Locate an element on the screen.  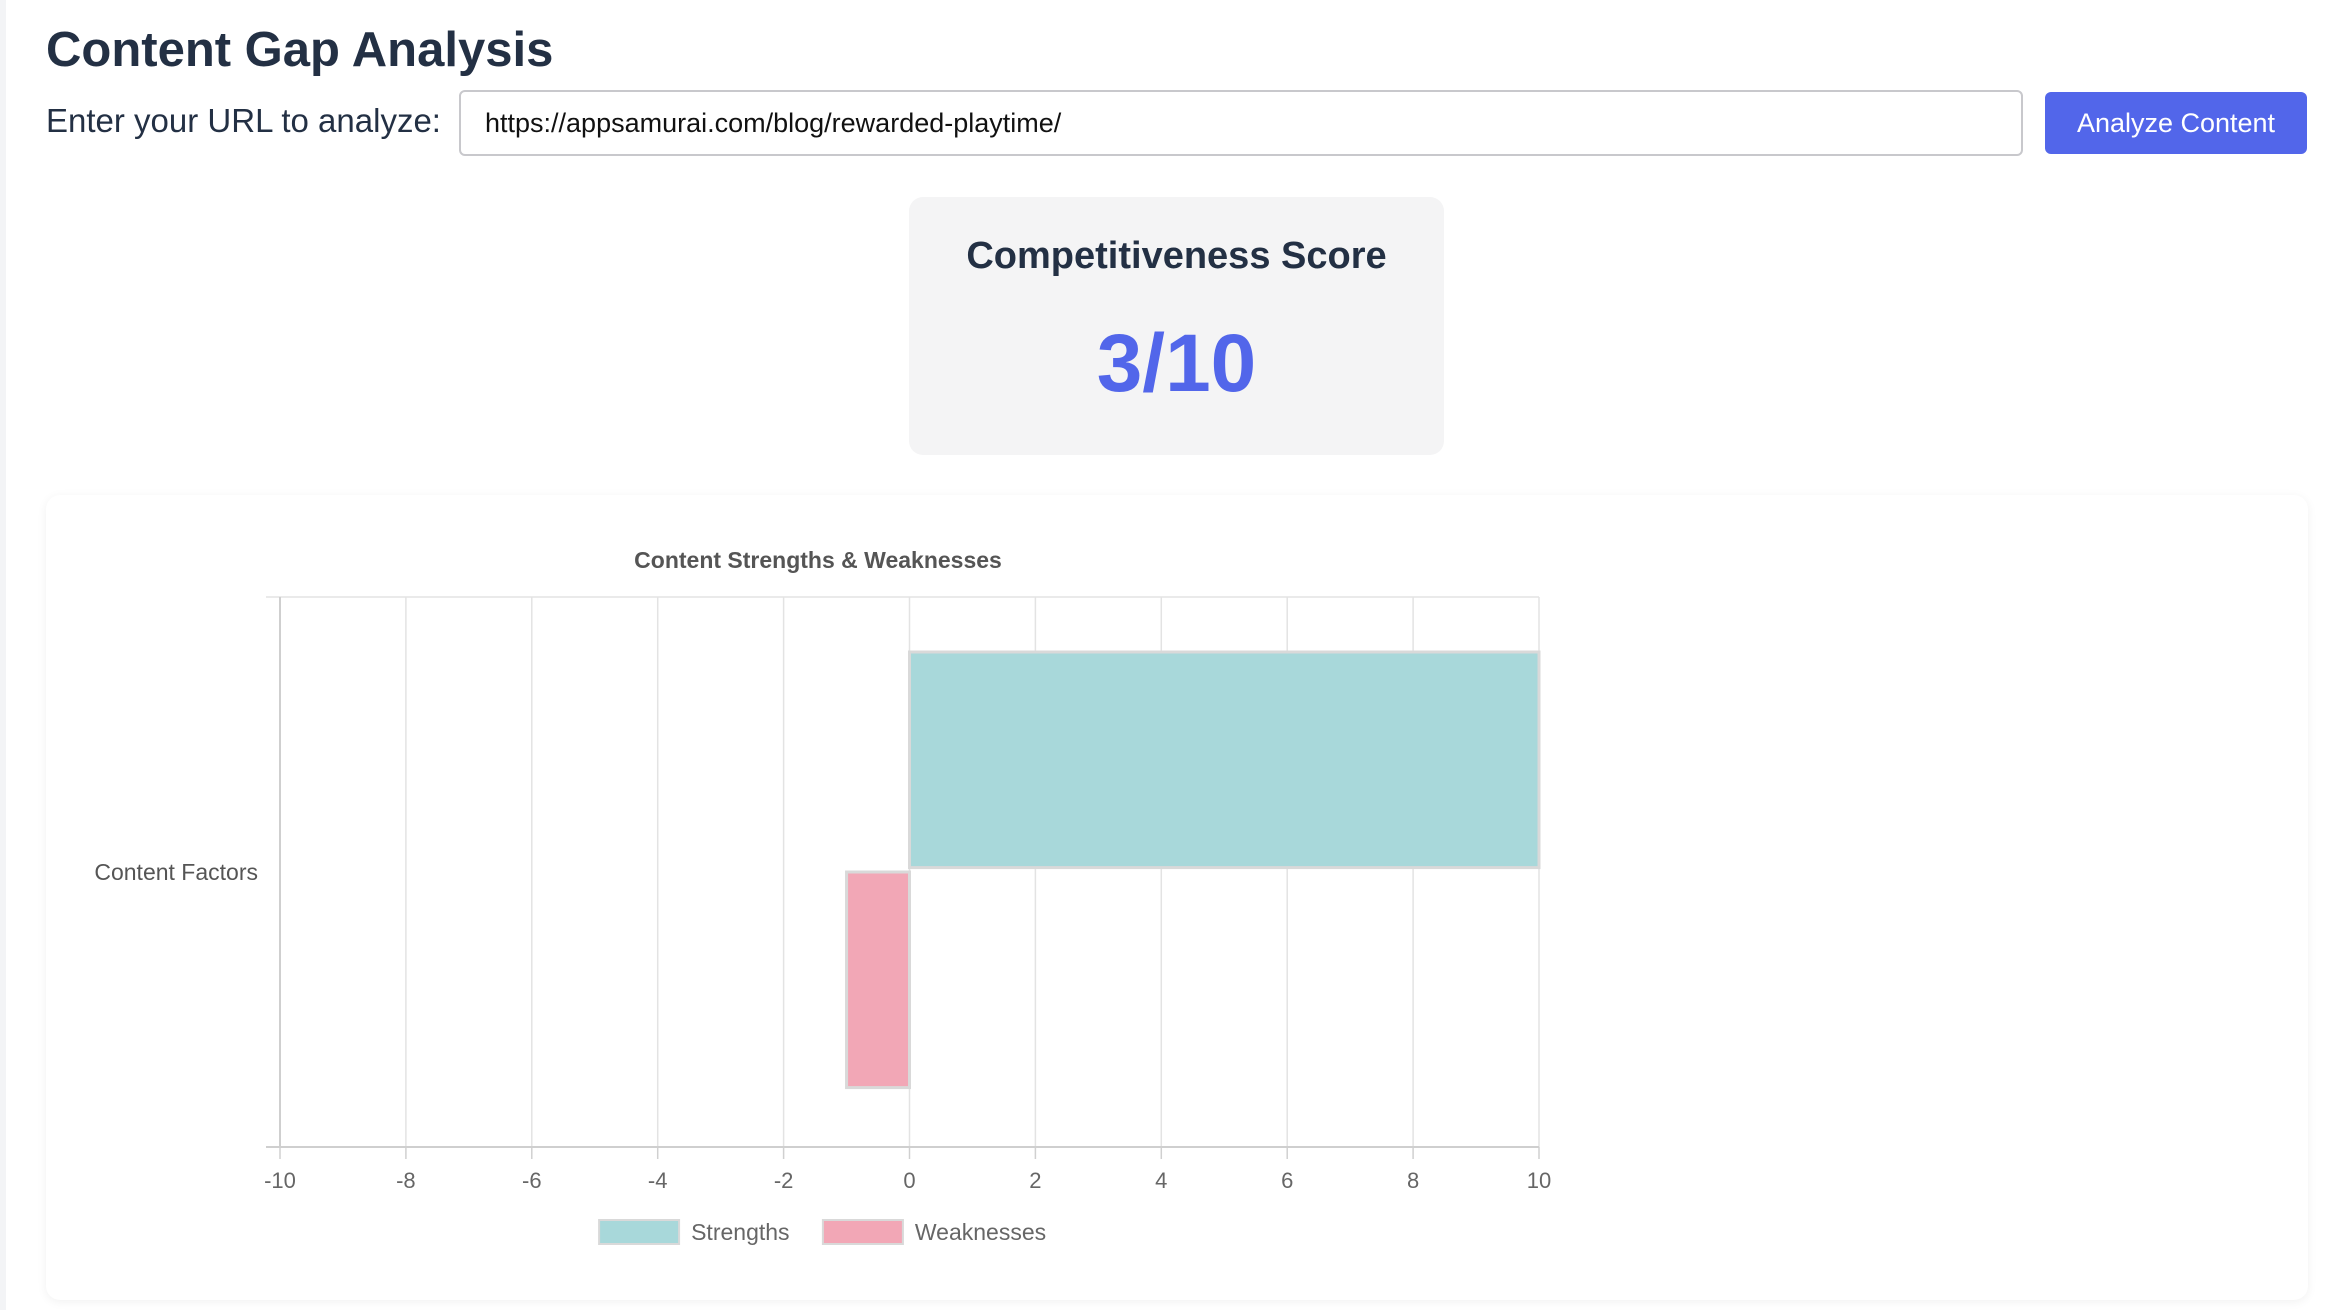
legend-swatch-strengths is located at coordinates (639, 1232).